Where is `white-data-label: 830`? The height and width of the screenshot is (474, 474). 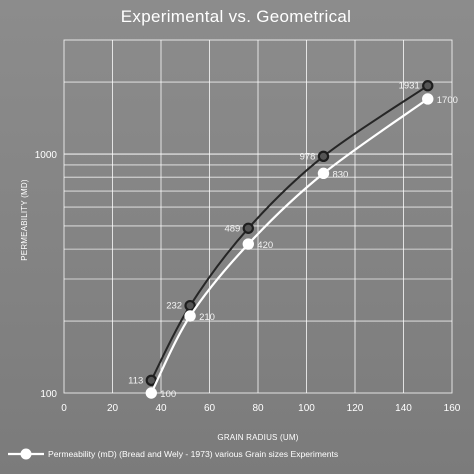 white-data-label: 830 is located at coordinates (340, 174).